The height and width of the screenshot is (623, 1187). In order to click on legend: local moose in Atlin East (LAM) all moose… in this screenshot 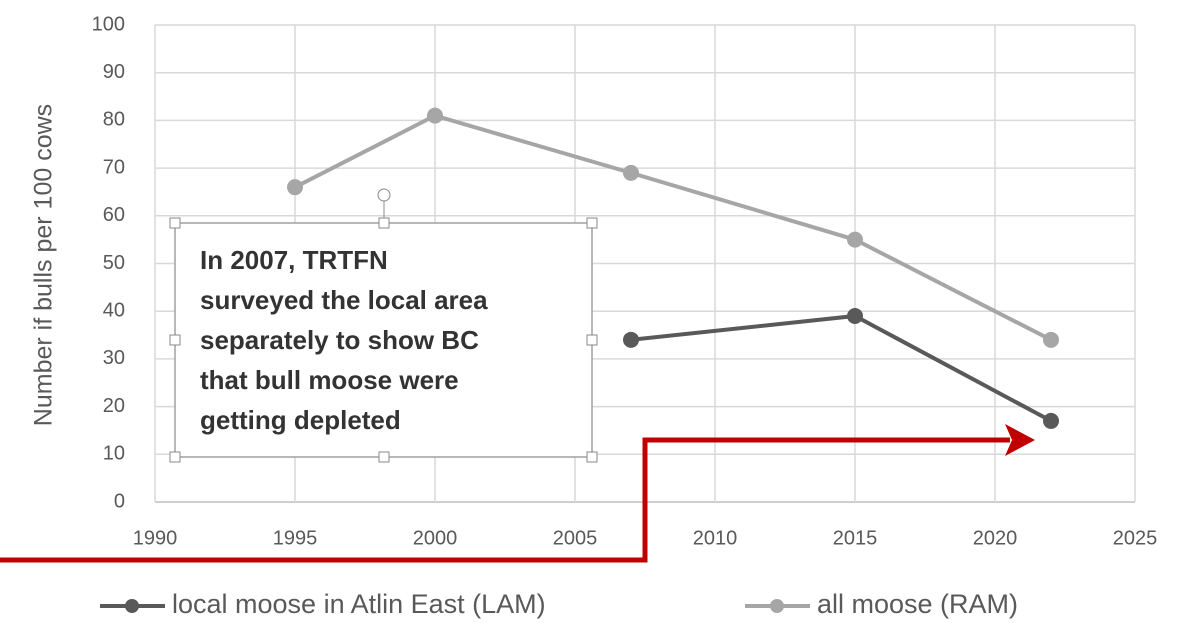, I will do `click(559, 604)`.